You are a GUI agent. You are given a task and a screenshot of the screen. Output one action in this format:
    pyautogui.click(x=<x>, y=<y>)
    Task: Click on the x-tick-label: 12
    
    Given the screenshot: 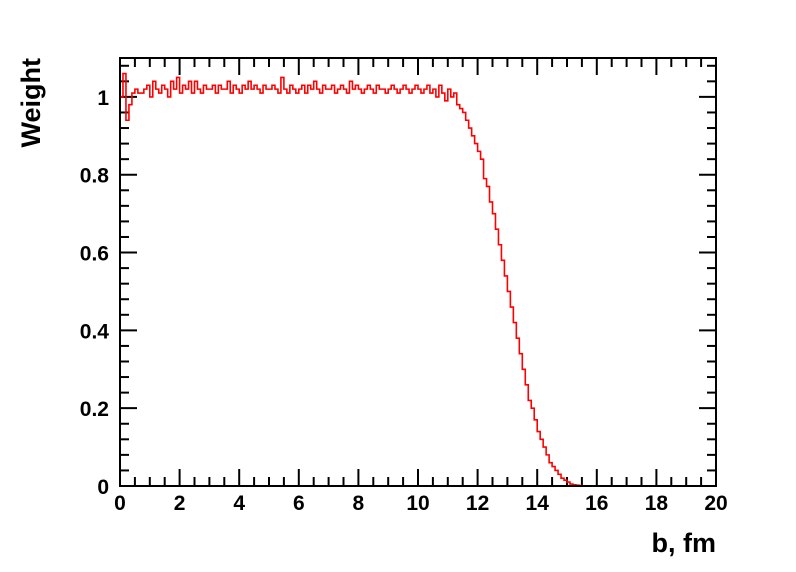 What is the action you would take?
    pyautogui.click(x=477, y=503)
    